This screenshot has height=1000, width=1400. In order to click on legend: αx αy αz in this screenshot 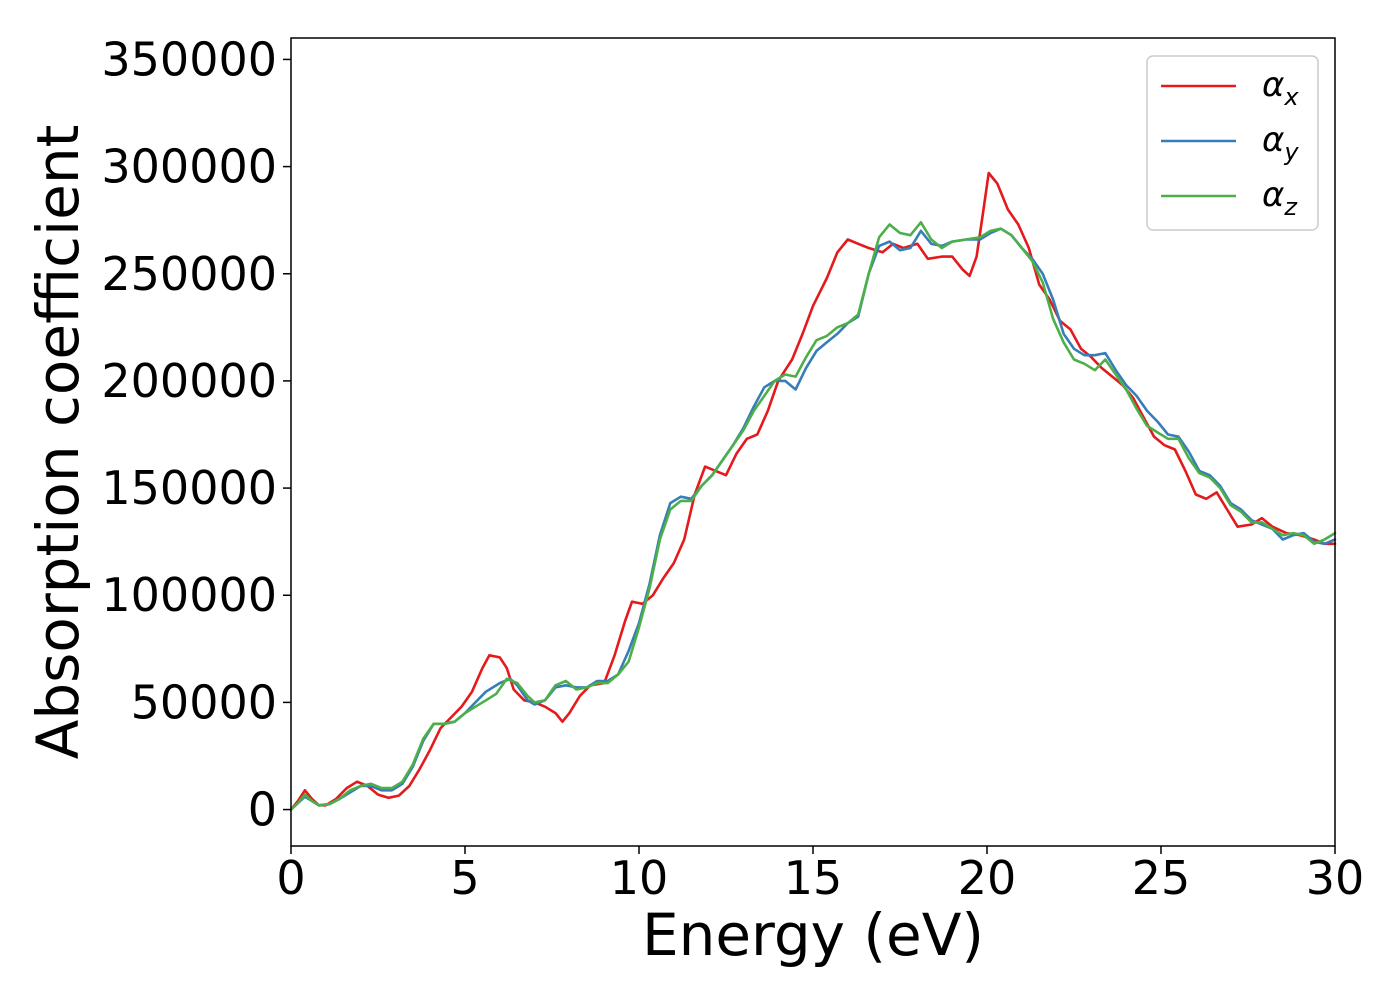, I will do `click(1232, 143)`.